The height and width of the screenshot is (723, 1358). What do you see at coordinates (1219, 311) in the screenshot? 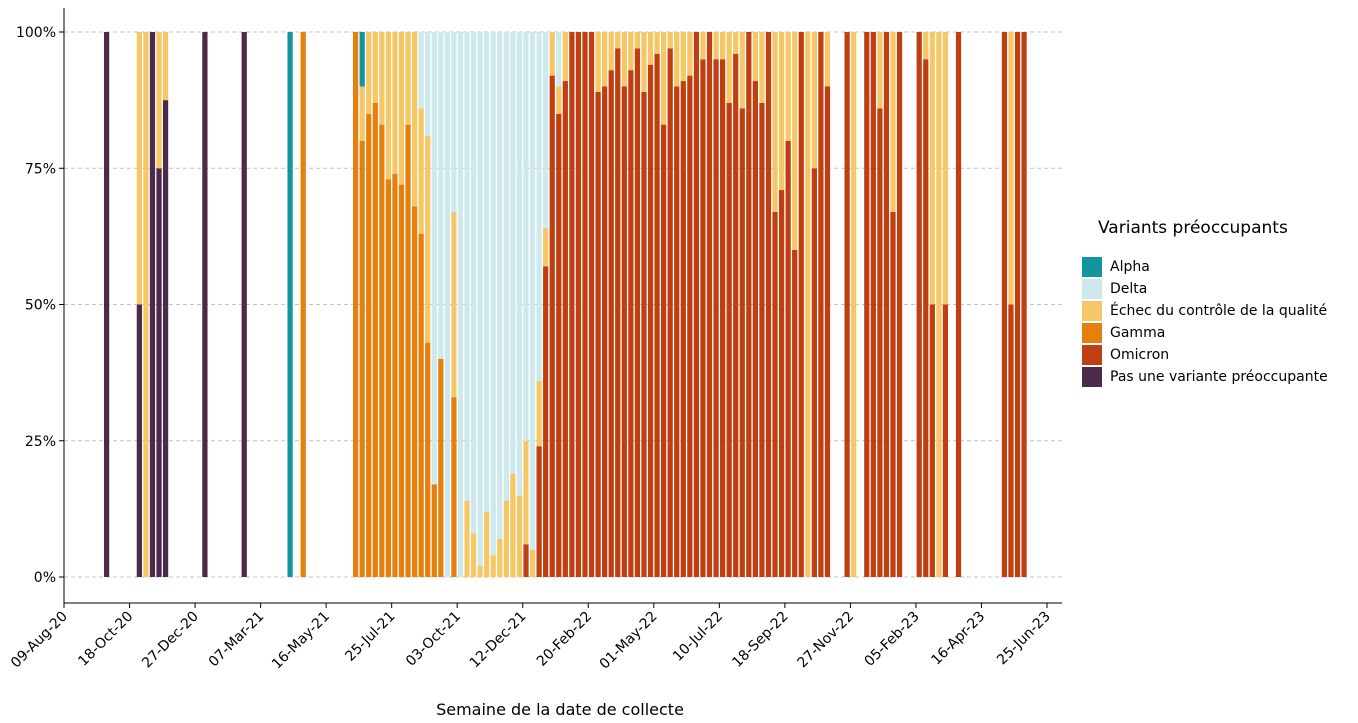
I see `legend-label: Échec du contrôle de la qualité` at bounding box center [1219, 311].